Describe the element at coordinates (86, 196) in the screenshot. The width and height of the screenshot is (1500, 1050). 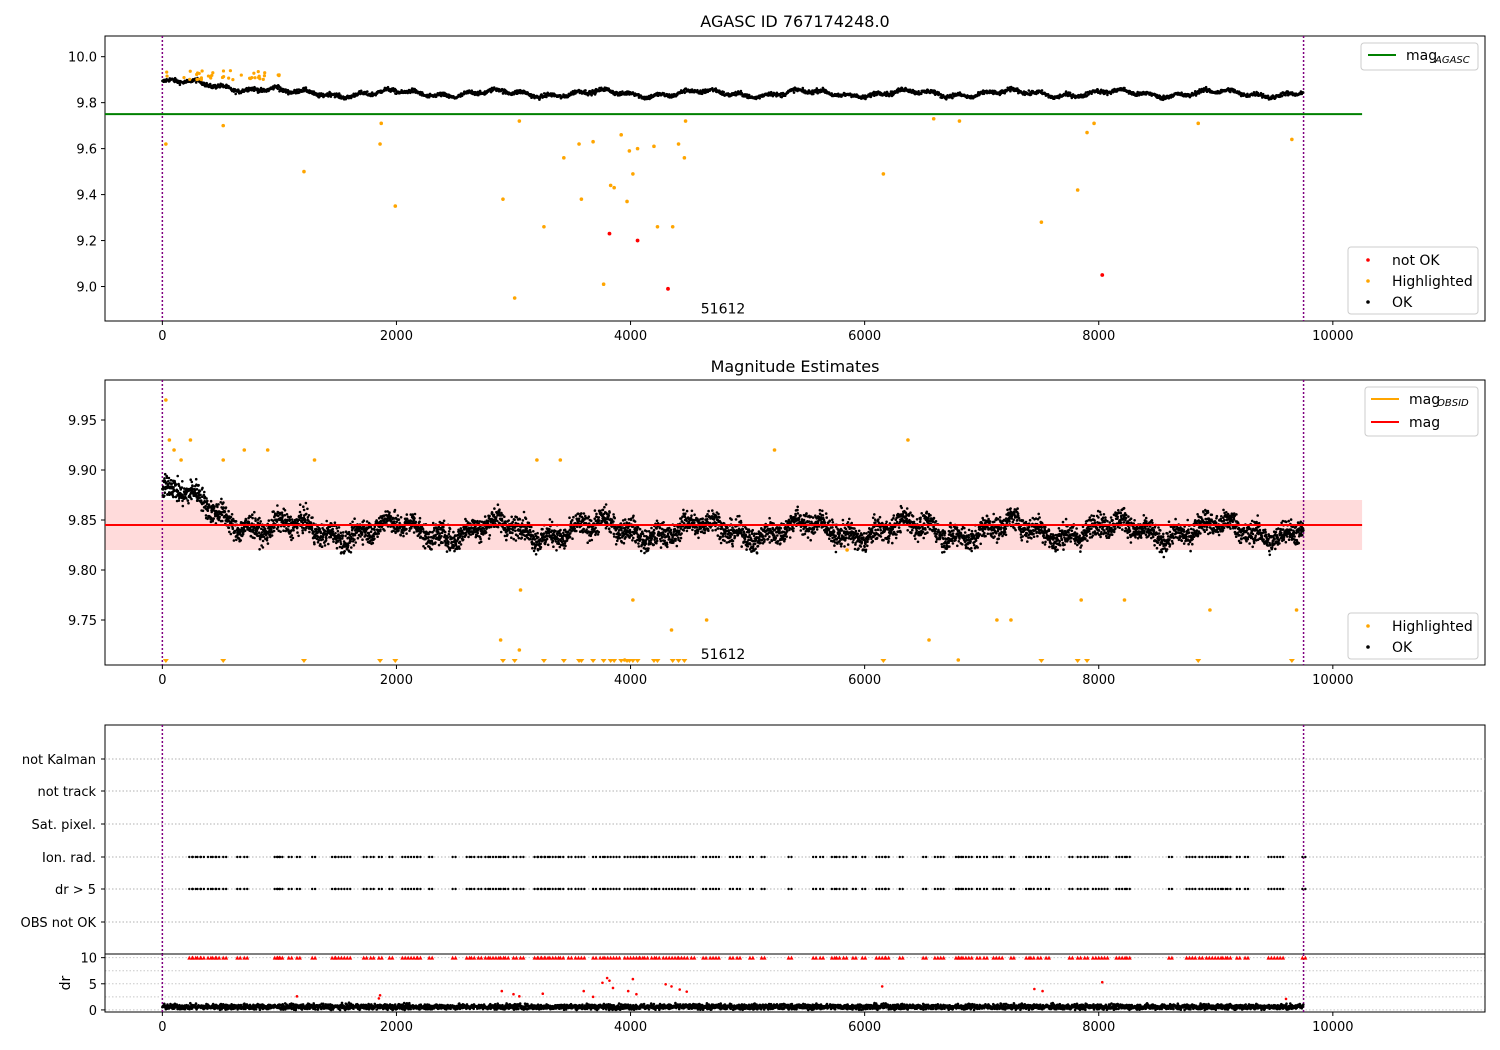
I see `y-tick-label: 9.4` at that location.